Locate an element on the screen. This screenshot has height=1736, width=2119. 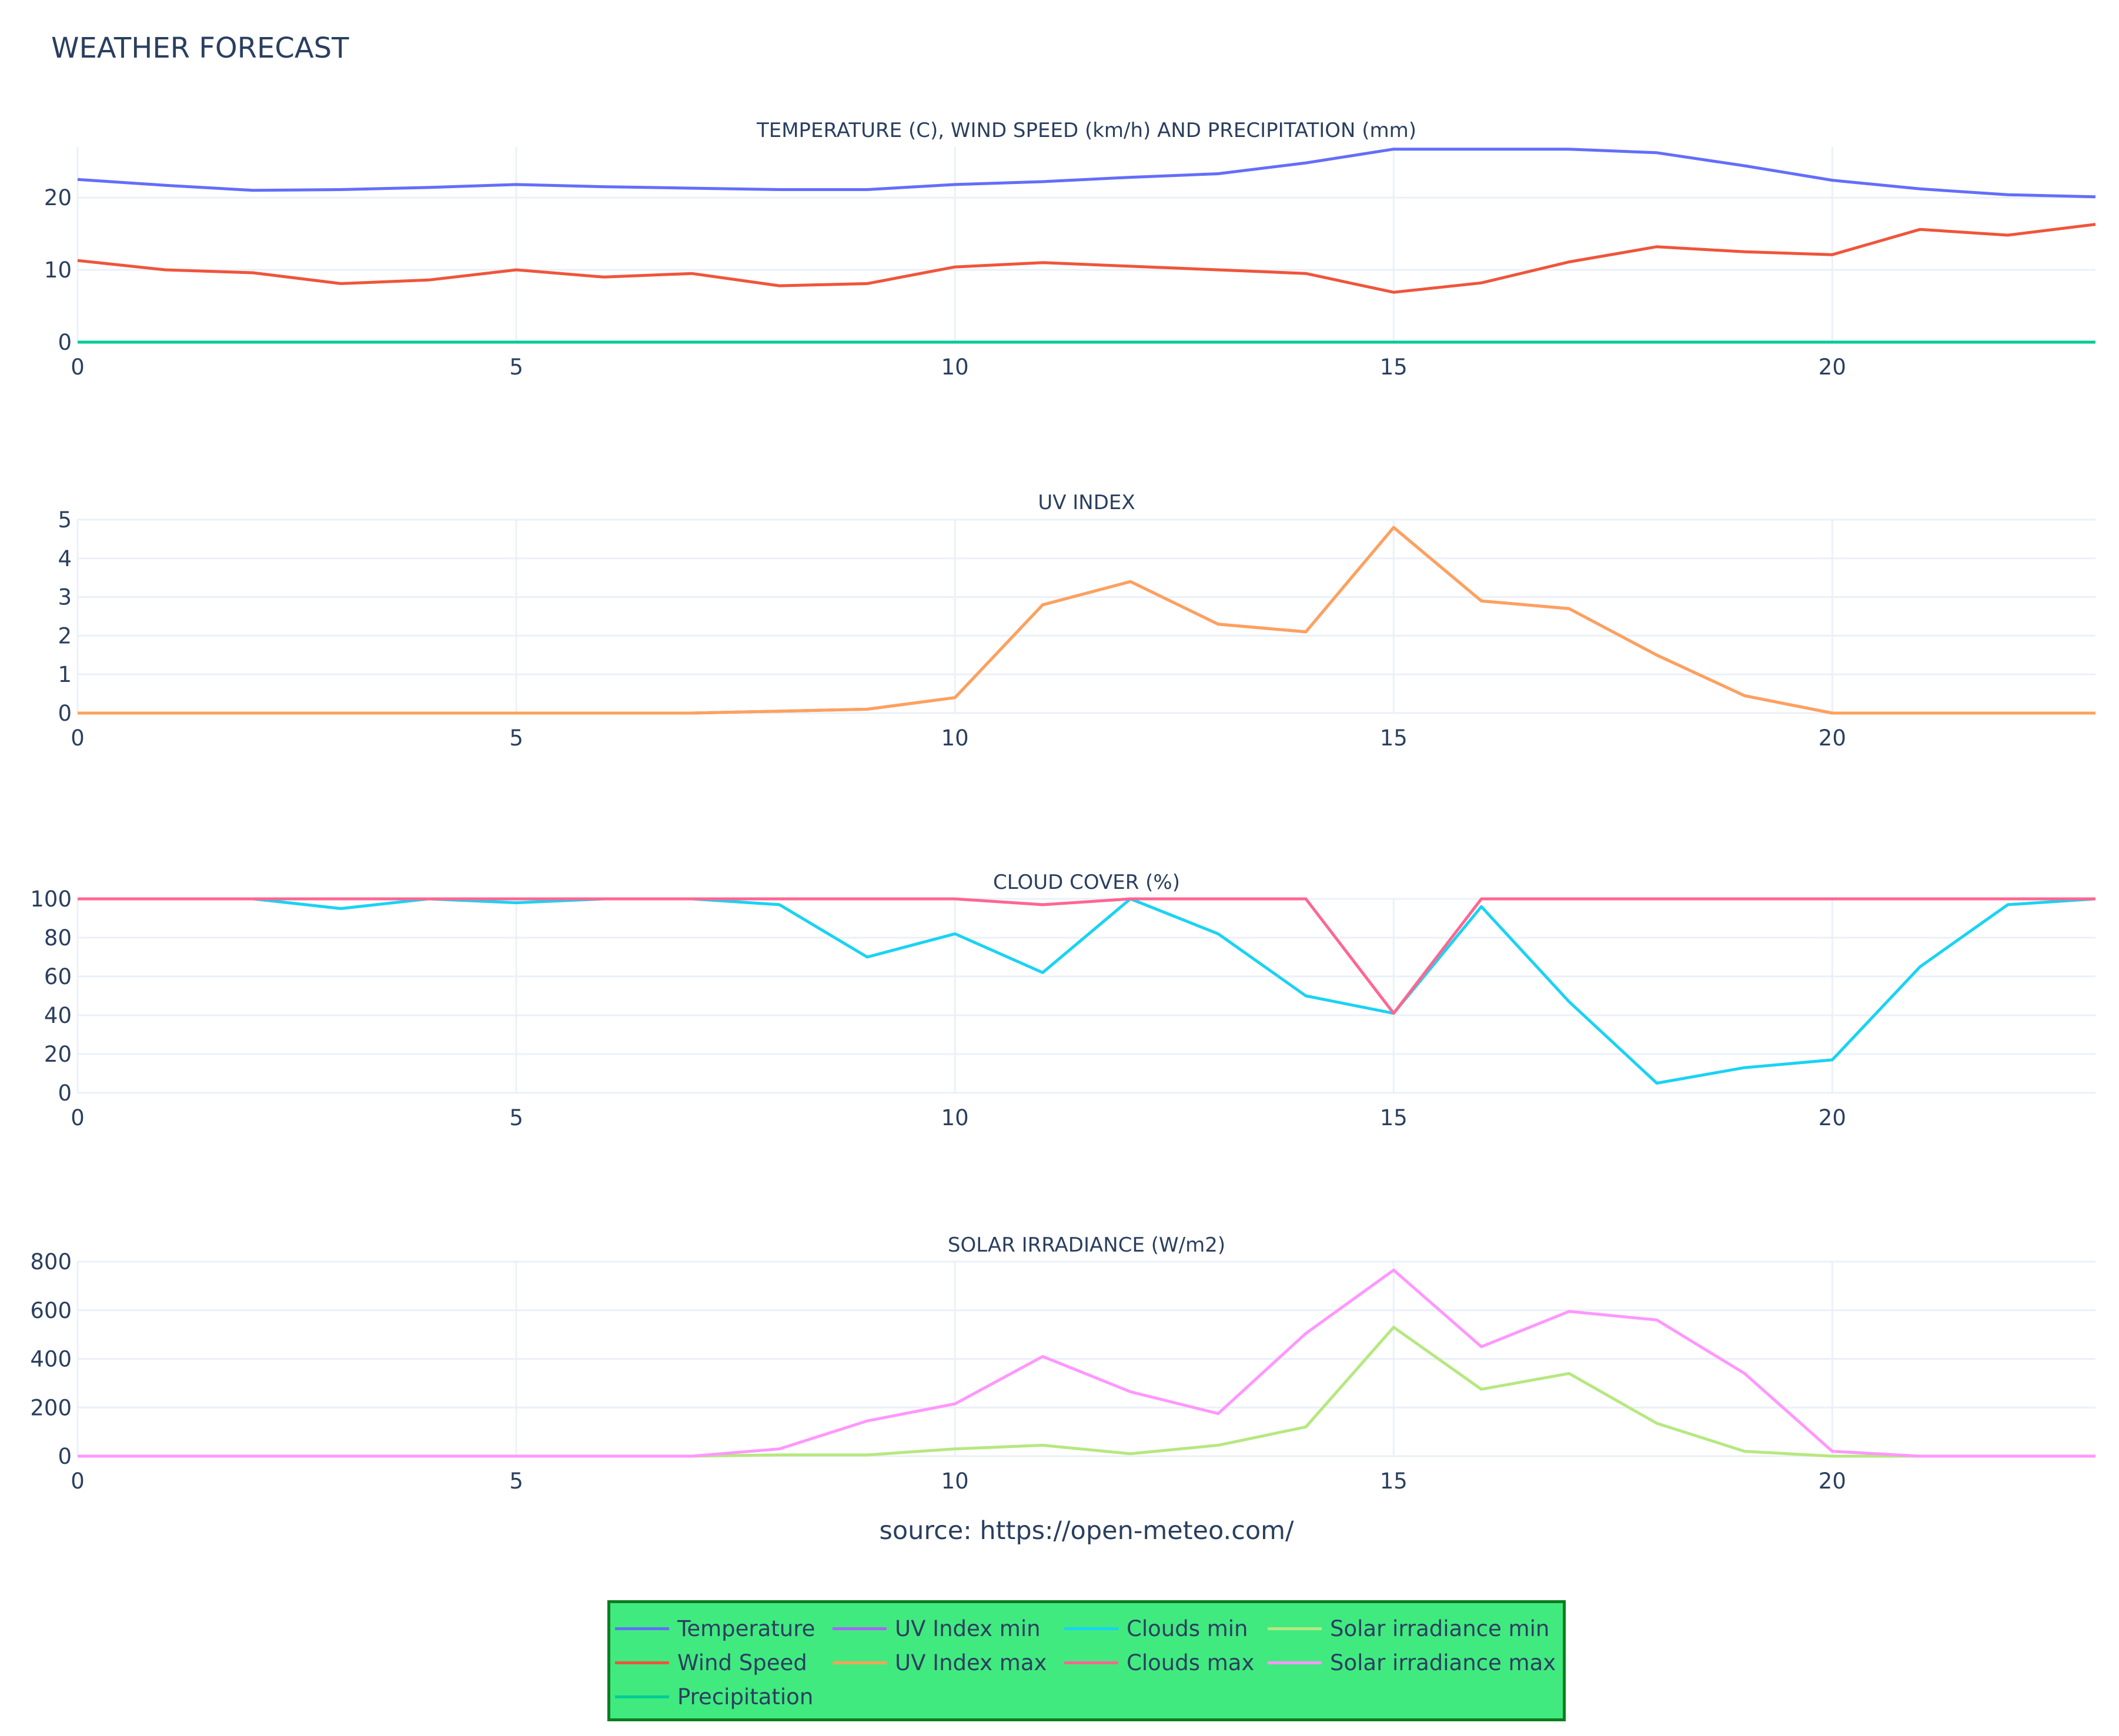
series-line-clouds-max is located at coordinates (1087, 956).